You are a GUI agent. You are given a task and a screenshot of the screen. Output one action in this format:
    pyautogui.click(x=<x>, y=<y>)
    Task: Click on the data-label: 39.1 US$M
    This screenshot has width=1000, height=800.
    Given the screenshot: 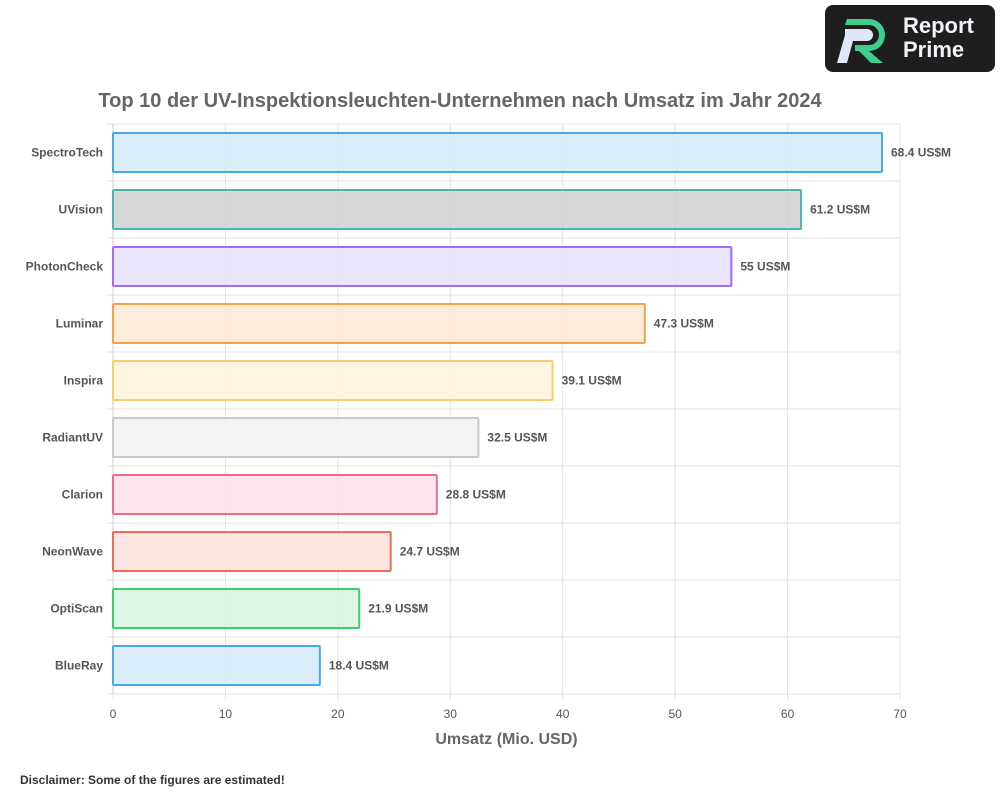 What is the action you would take?
    pyautogui.click(x=592, y=381)
    